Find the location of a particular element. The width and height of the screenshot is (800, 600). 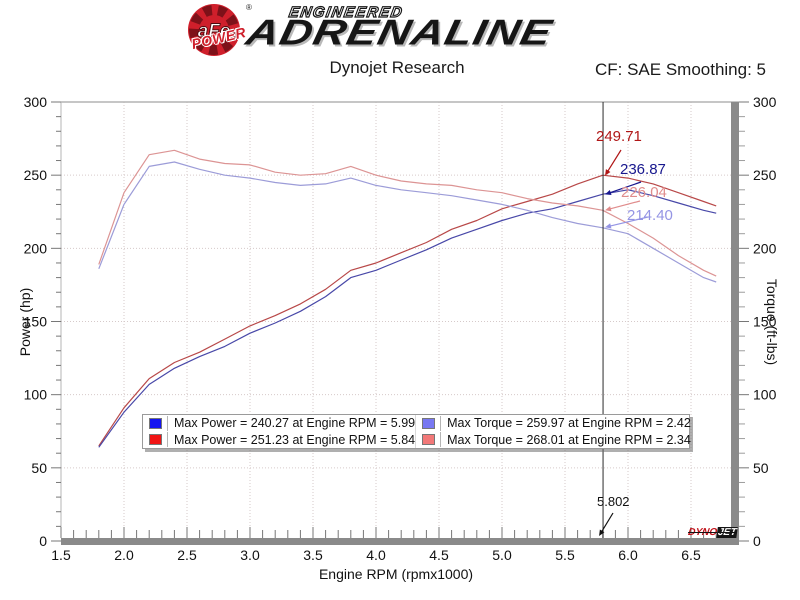

callout-power-blue-value: 236.87 is located at coordinates (643, 169).